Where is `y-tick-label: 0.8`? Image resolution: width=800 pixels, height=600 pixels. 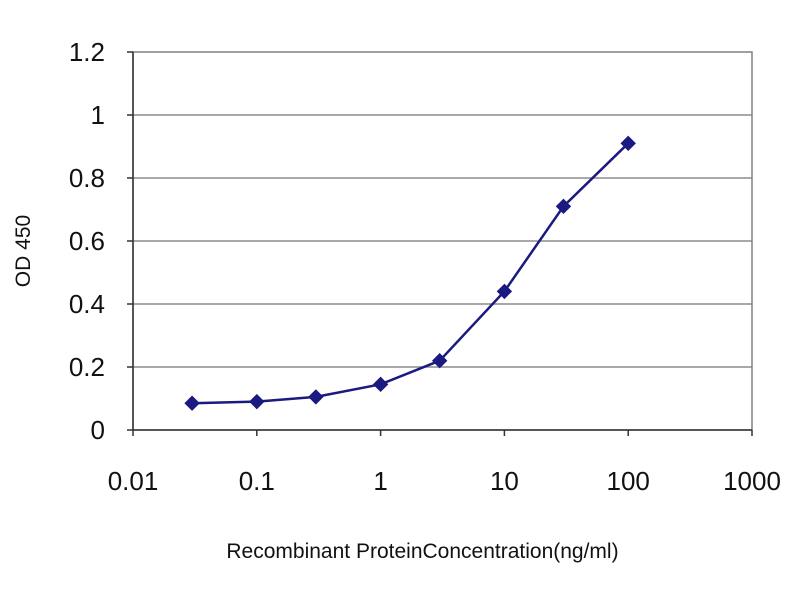
y-tick-label: 0.8 is located at coordinates (87, 178).